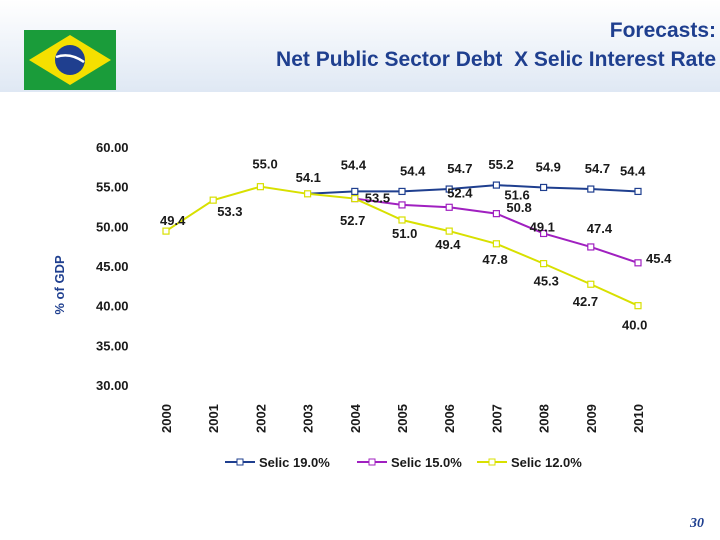 Image resolution: width=720 pixels, height=540 pixels. I want to click on x-tick-label: 2004, so click(355, 418).